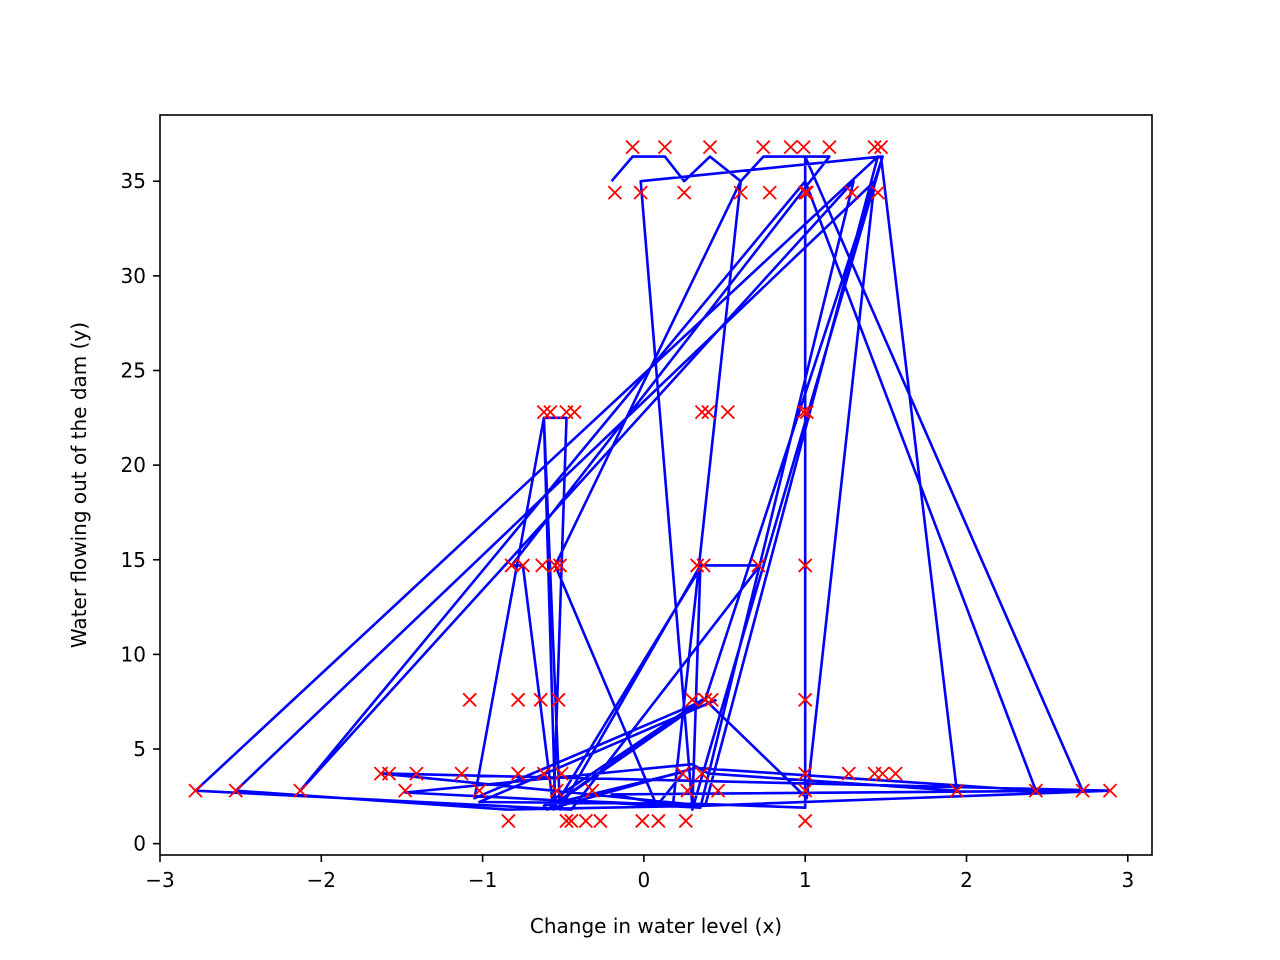  What do you see at coordinates (140, 512) in the screenshot?
I see `y-axis: 0 5 10 15 20 25 30 35` at bounding box center [140, 512].